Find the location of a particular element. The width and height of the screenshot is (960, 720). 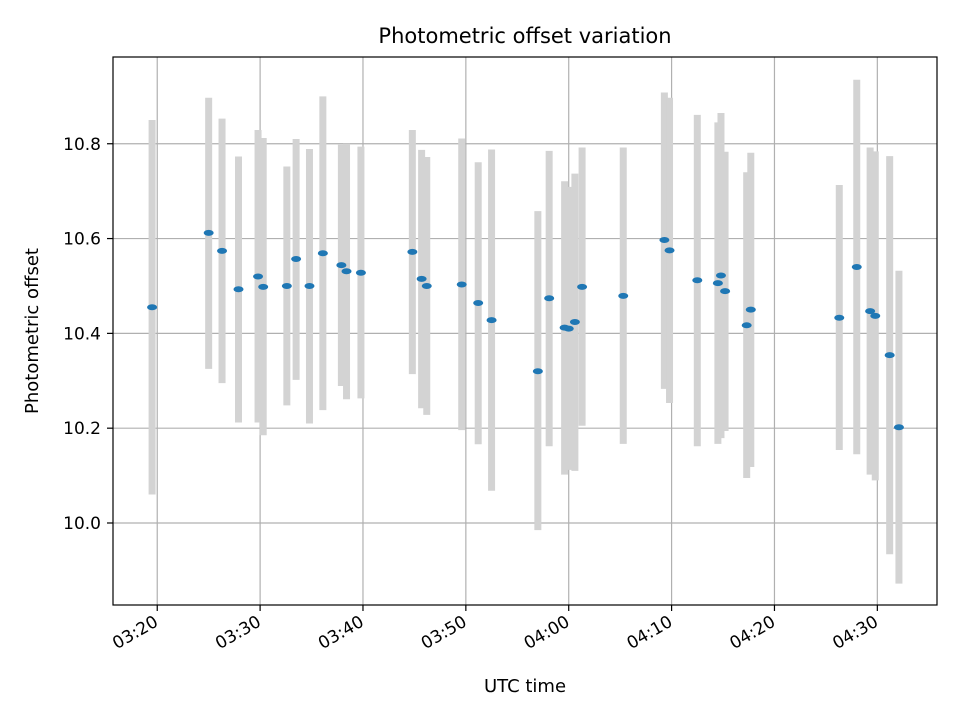

y-tick-label: 10.2 is located at coordinates (82, 429).